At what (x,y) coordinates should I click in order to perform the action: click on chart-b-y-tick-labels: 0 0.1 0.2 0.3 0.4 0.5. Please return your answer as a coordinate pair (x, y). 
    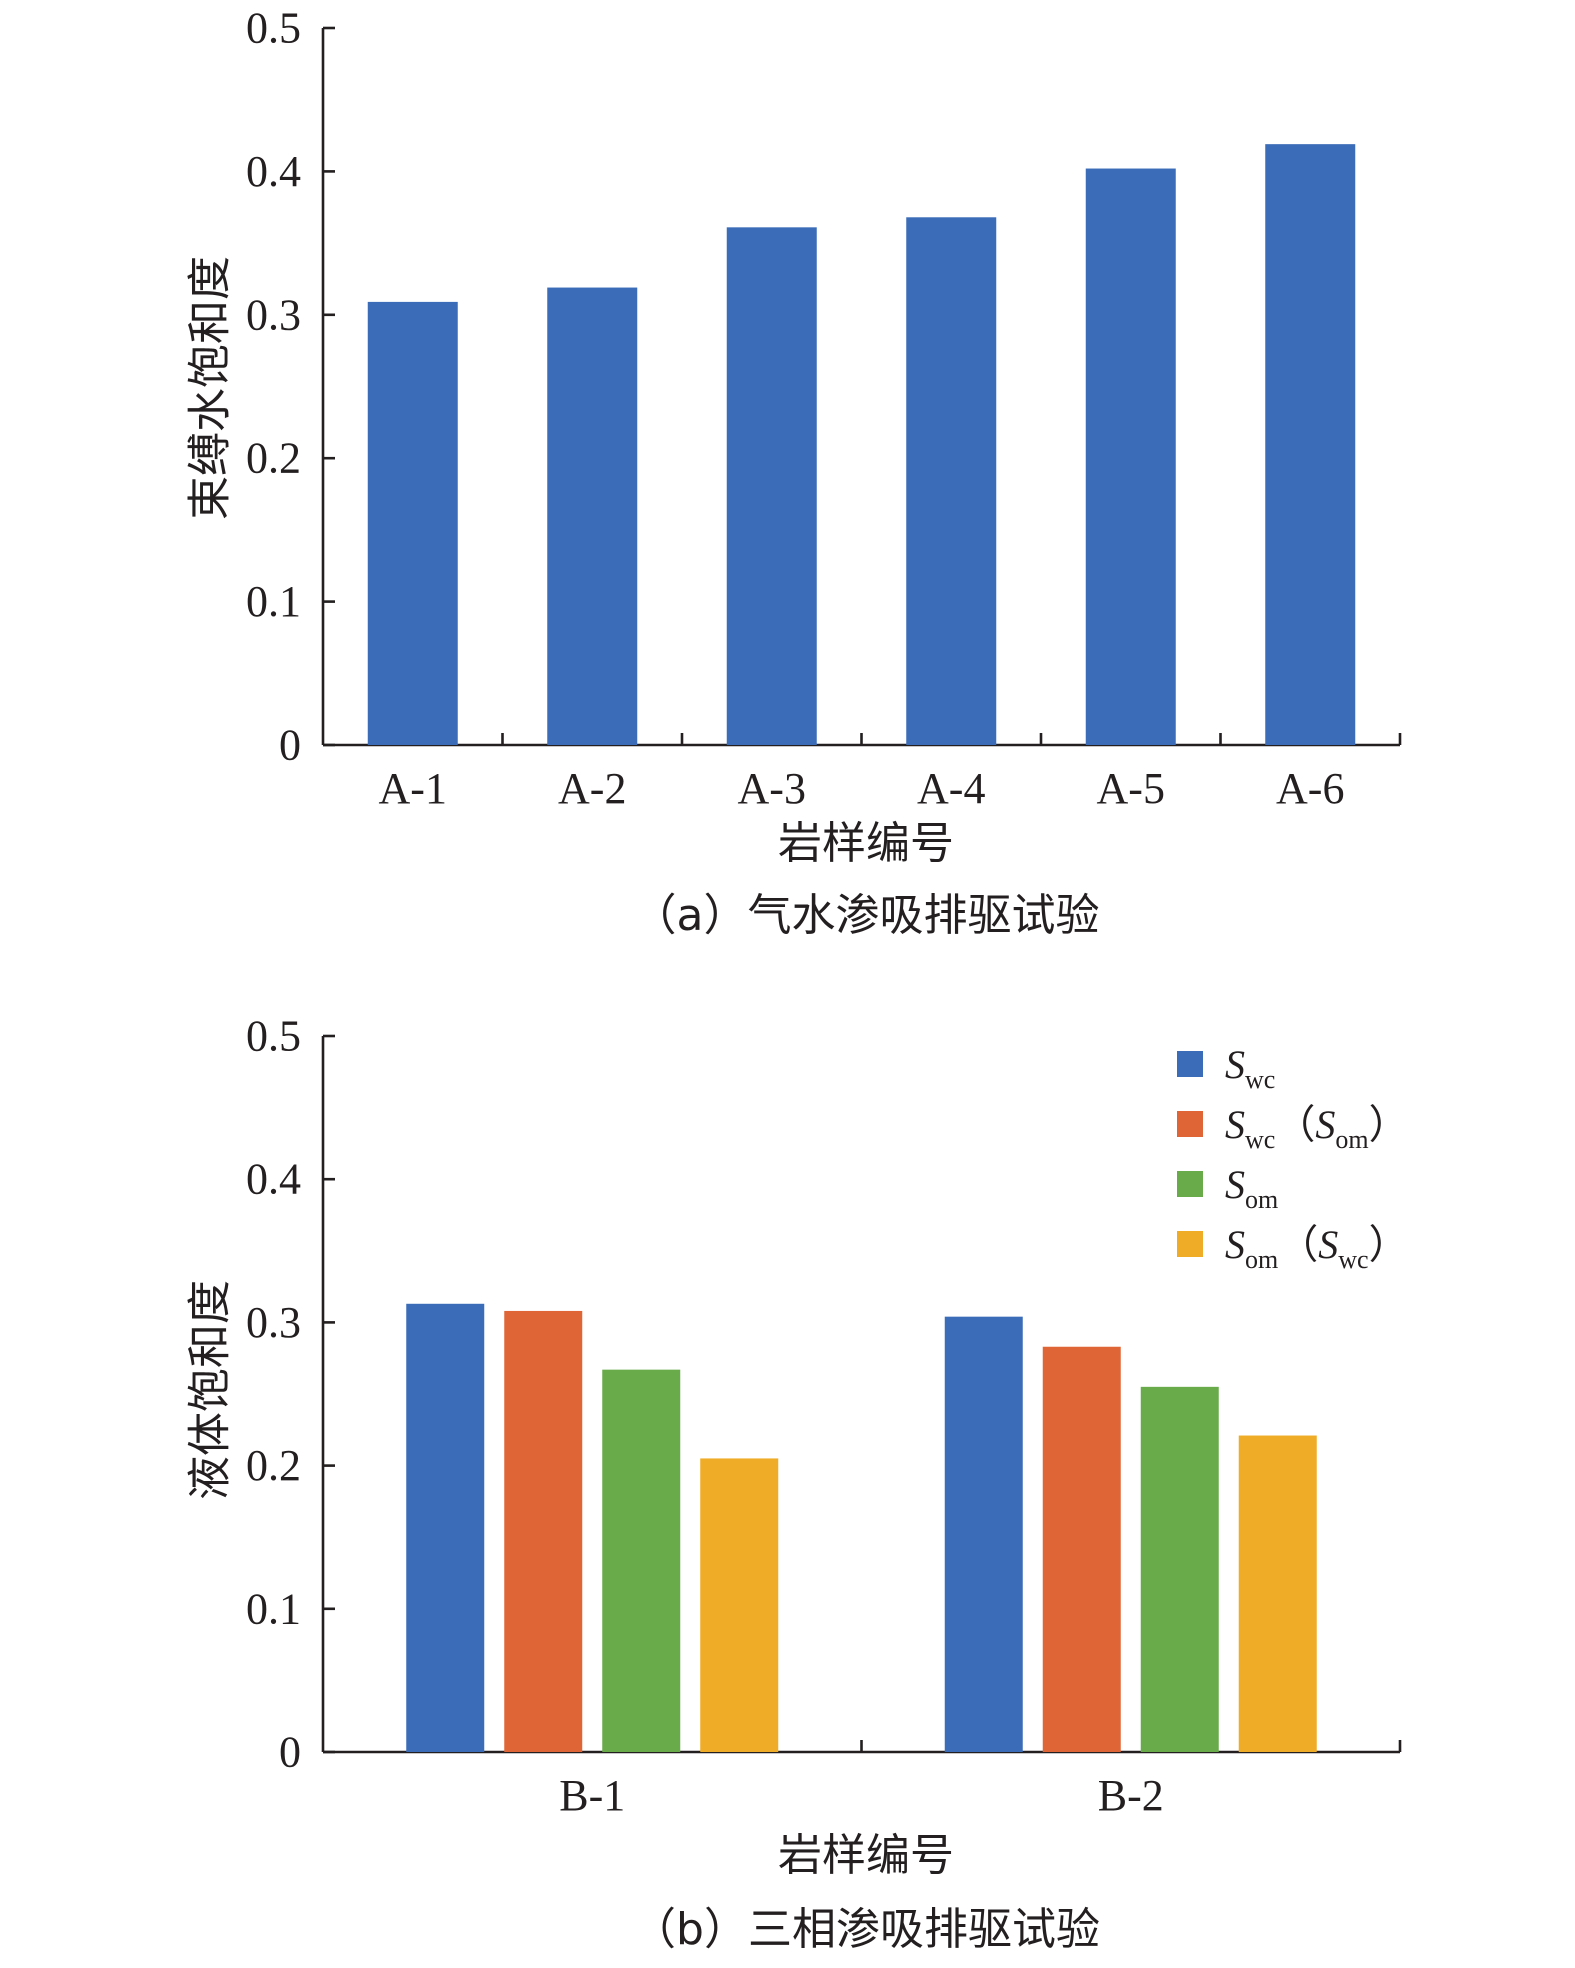
    Looking at the image, I should click on (273, 1394).